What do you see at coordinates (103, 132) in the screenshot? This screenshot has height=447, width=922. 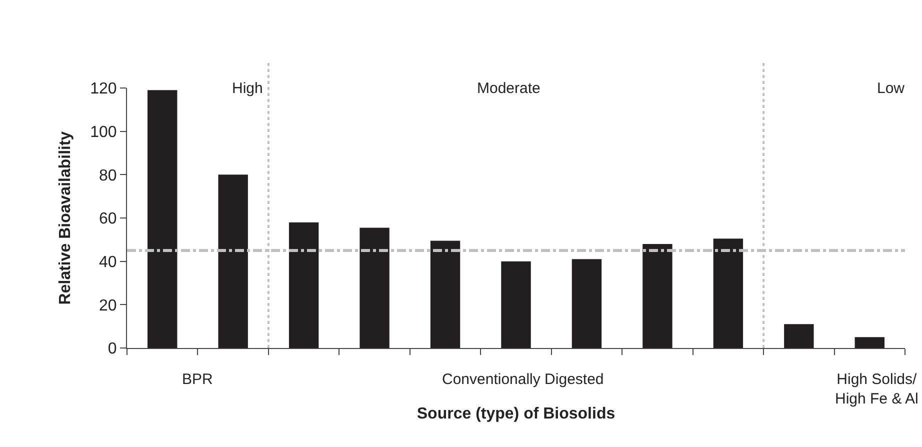 I see `y-tick-label: 100` at bounding box center [103, 132].